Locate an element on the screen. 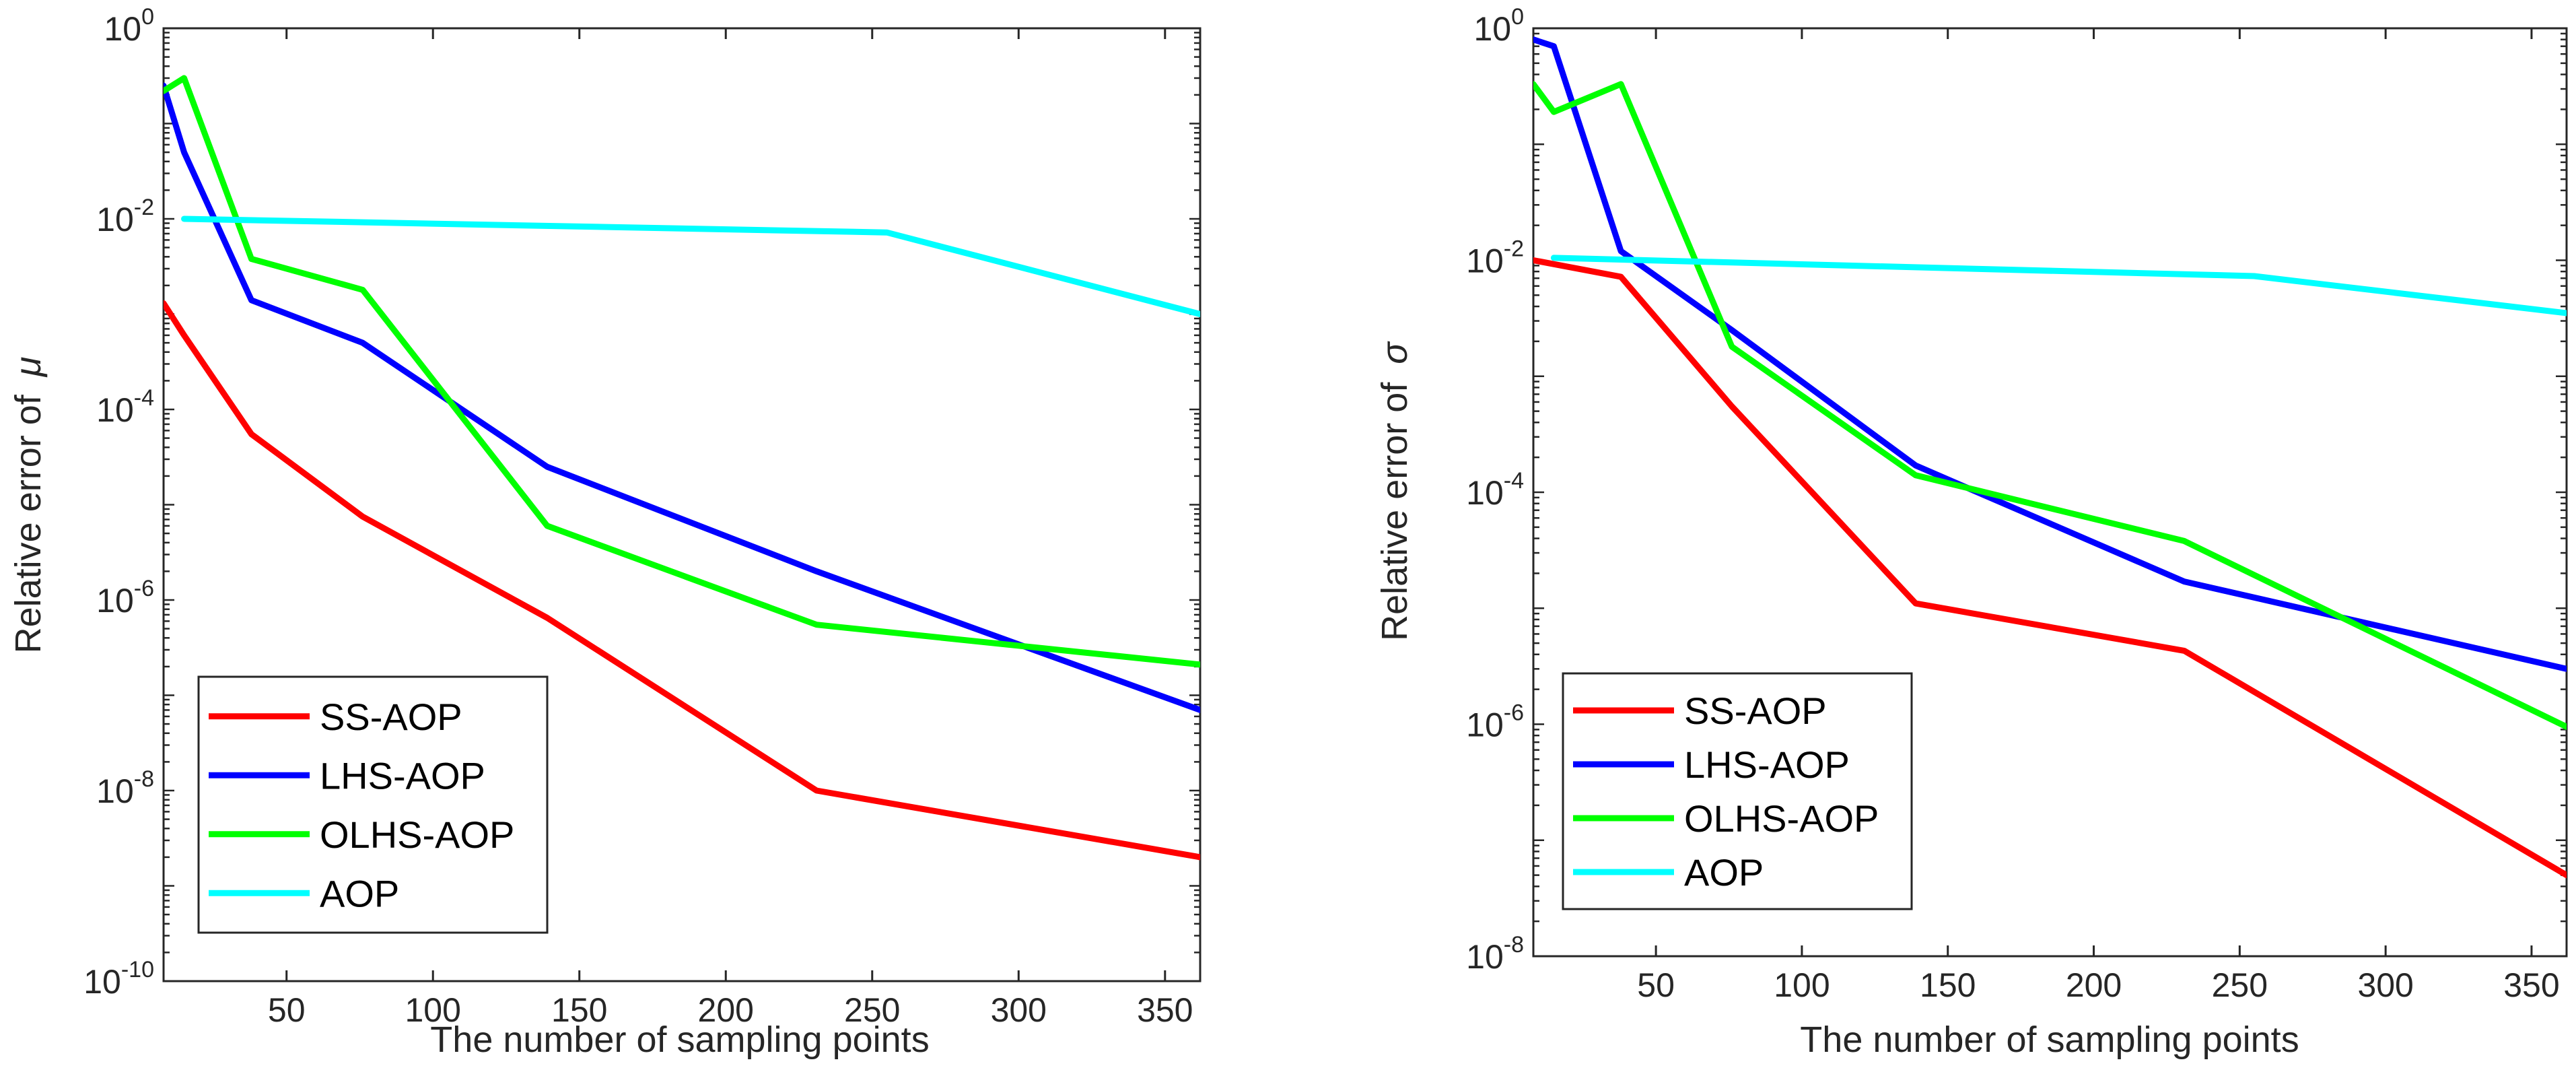 This screenshot has width=2576, height=1068. y-axis-label-text-sigma: Relative error of is located at coordinates (1394, 511).